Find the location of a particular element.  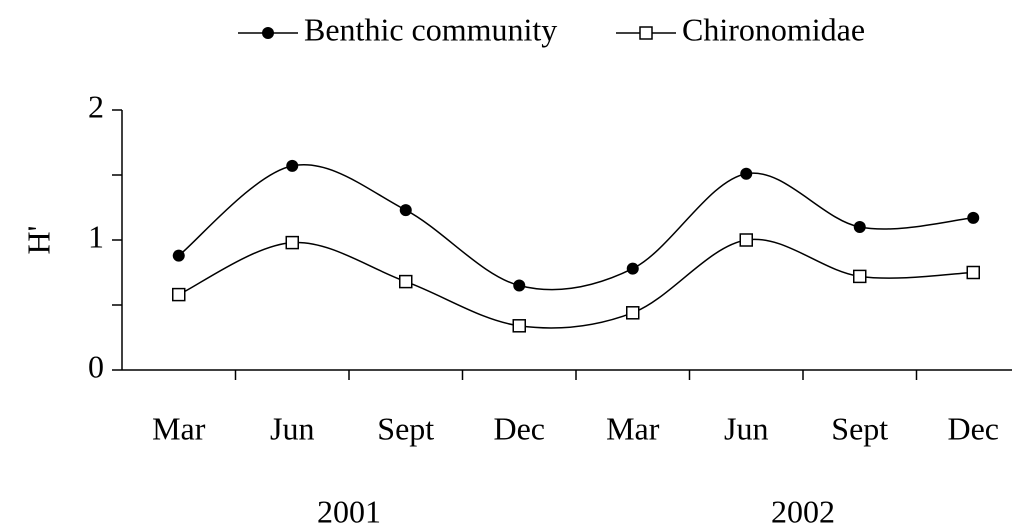

y-tick-label: 1 is located at coordinates (96, 236).